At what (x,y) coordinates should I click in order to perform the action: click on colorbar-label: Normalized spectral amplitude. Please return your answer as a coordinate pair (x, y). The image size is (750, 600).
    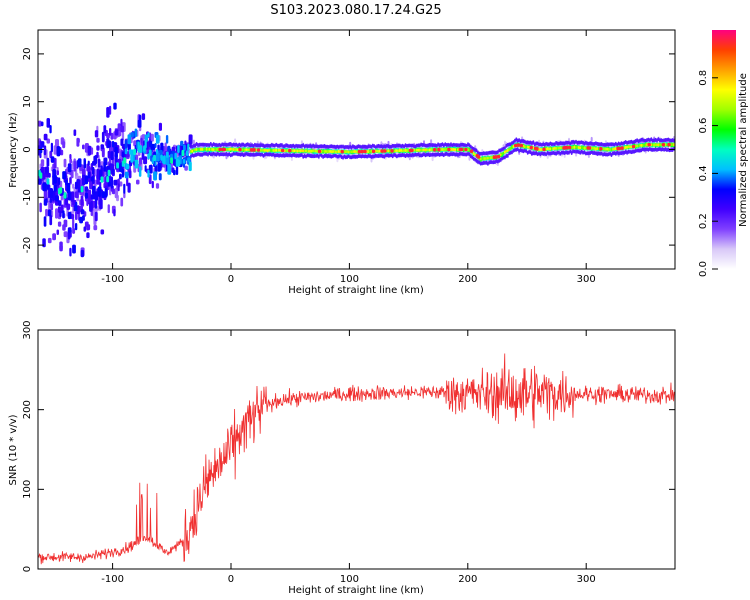
    Looking at the image, I should click on (743, 150).